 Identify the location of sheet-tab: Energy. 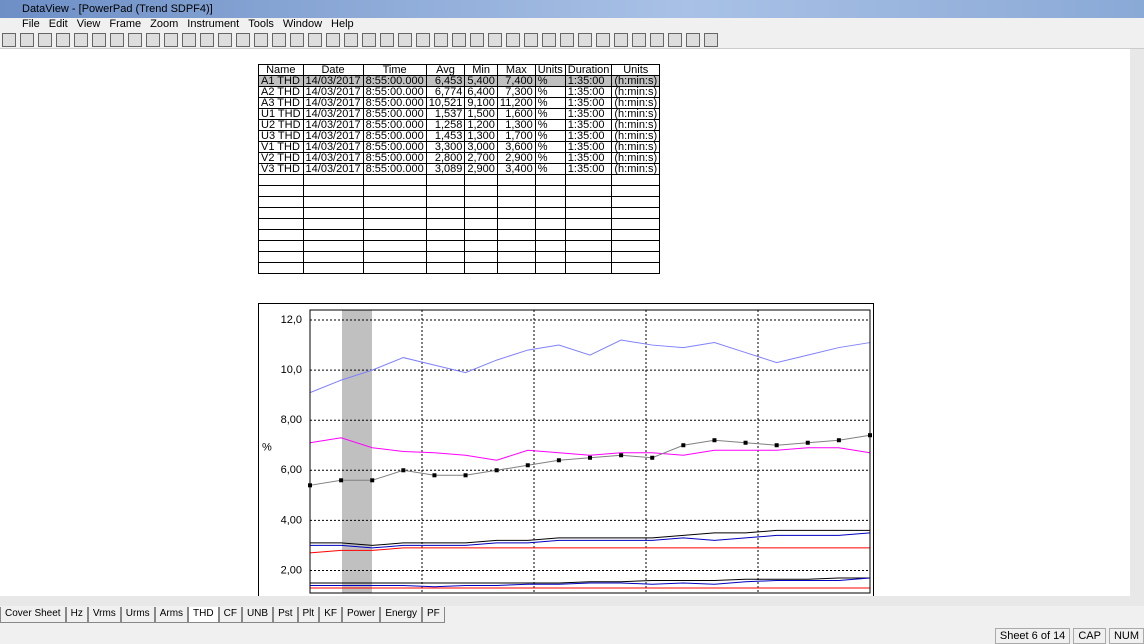
(401, 615).